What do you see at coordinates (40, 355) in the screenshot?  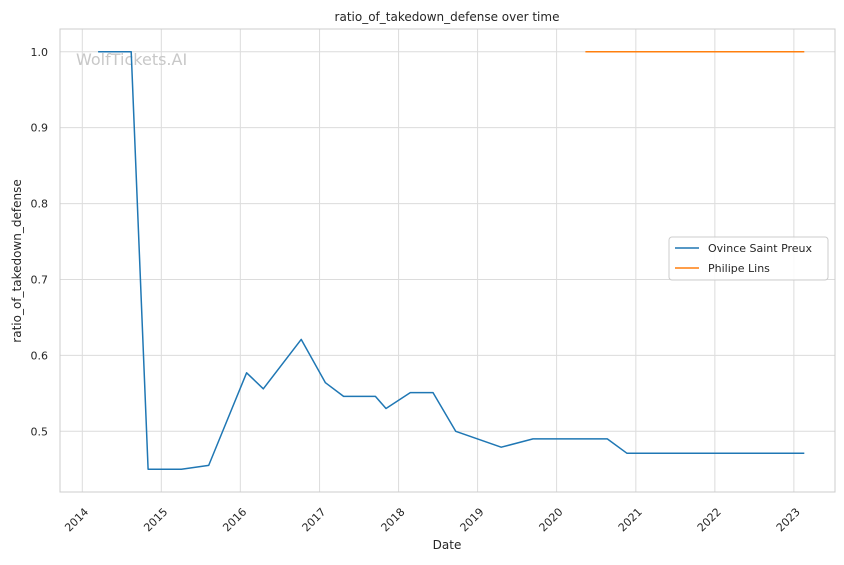 I see `y-tick-label: 0.6` at bounding box center [40, 355].